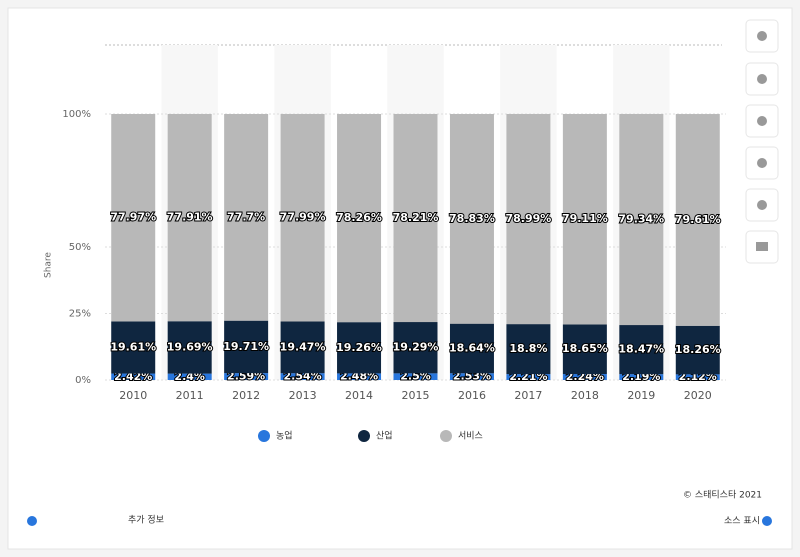  I want to click on y-axis-title: Share, so click(49, 265).